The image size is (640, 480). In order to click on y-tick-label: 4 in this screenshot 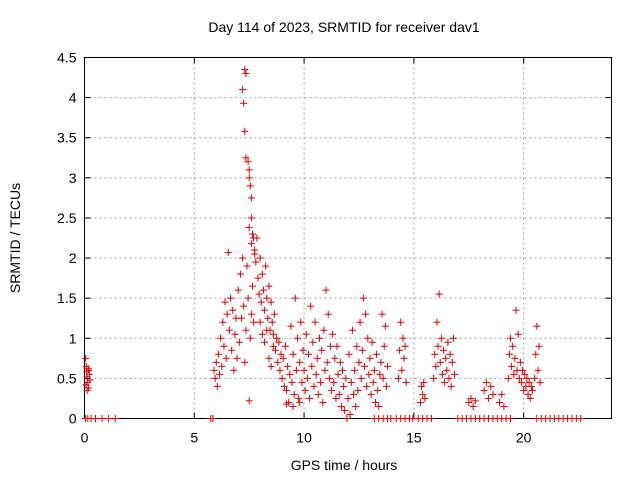, I will do `click(73, 98)`.